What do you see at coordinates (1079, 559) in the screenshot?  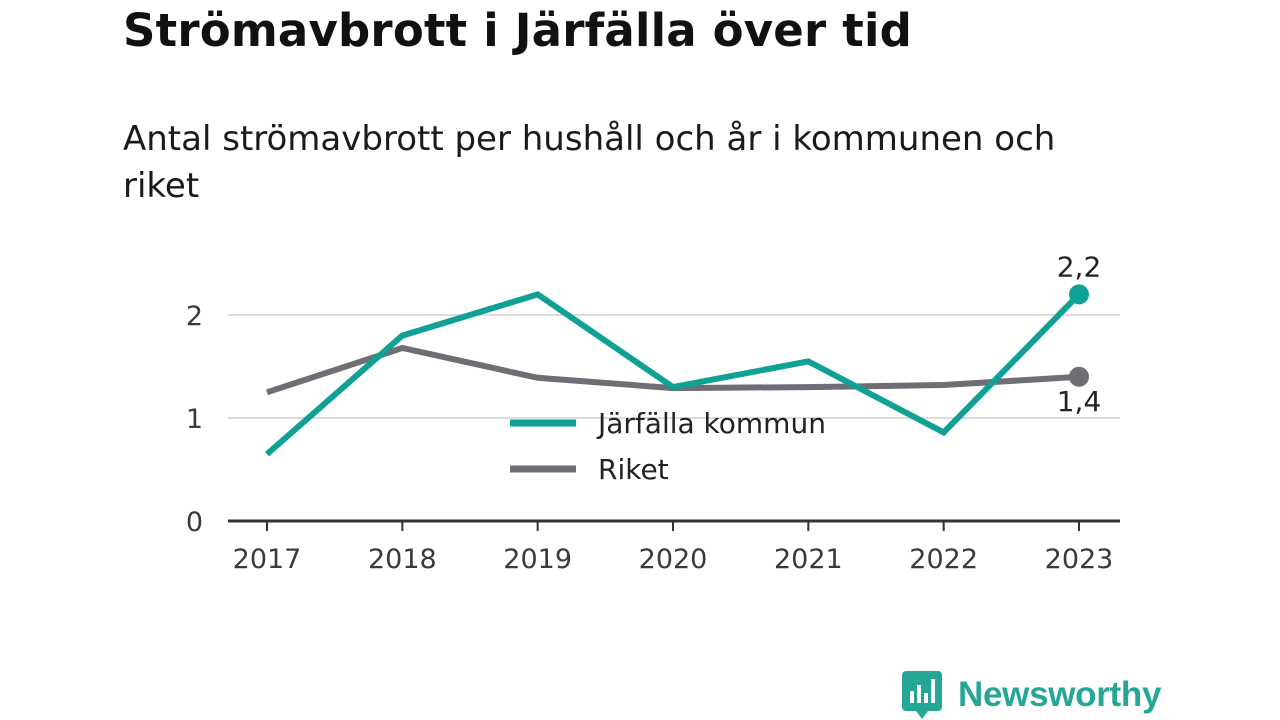 I see `x-tick-label-2023: 2023` at bounding box center [1079, 559].